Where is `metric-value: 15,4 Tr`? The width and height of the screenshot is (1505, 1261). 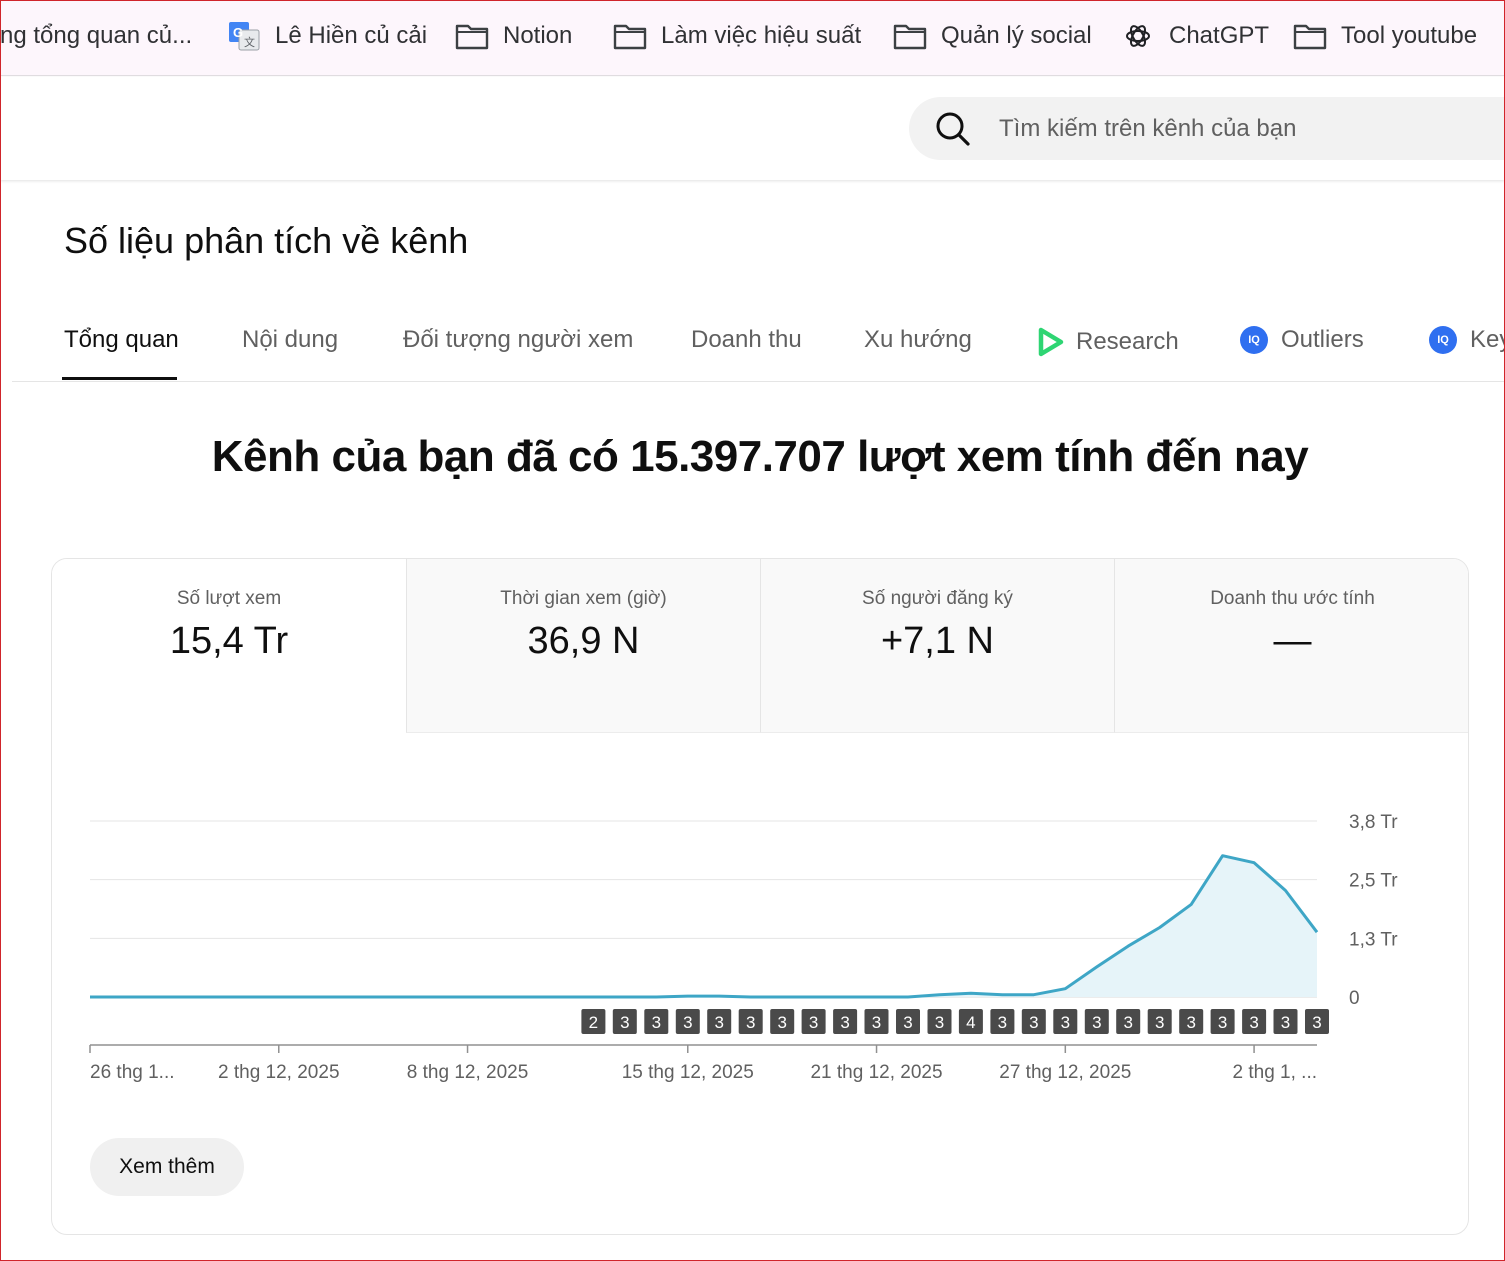 metric-value: 15,4 Tr is located at coordinates (229, 641).